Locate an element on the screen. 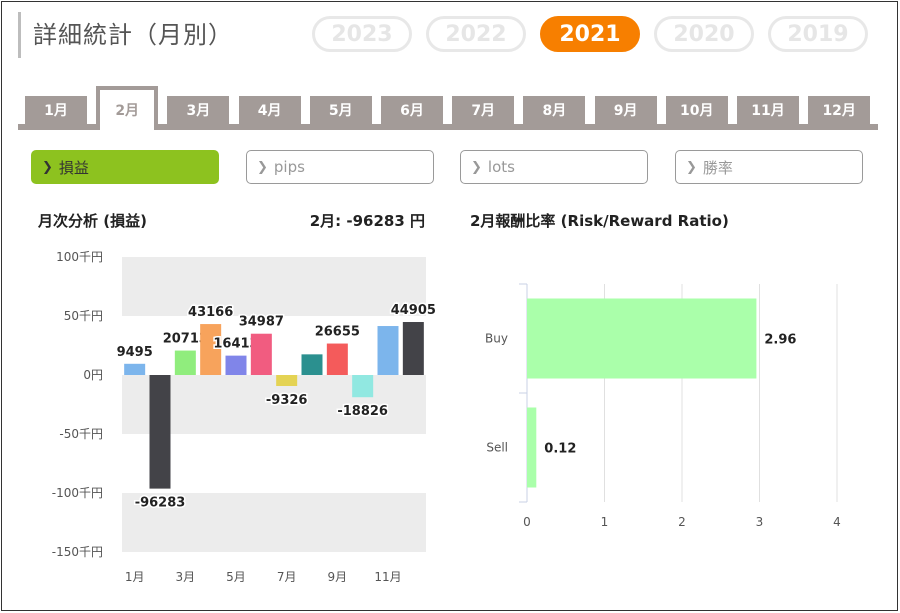  metric-tab-label: 損益 is located at coordinates (73, 167).